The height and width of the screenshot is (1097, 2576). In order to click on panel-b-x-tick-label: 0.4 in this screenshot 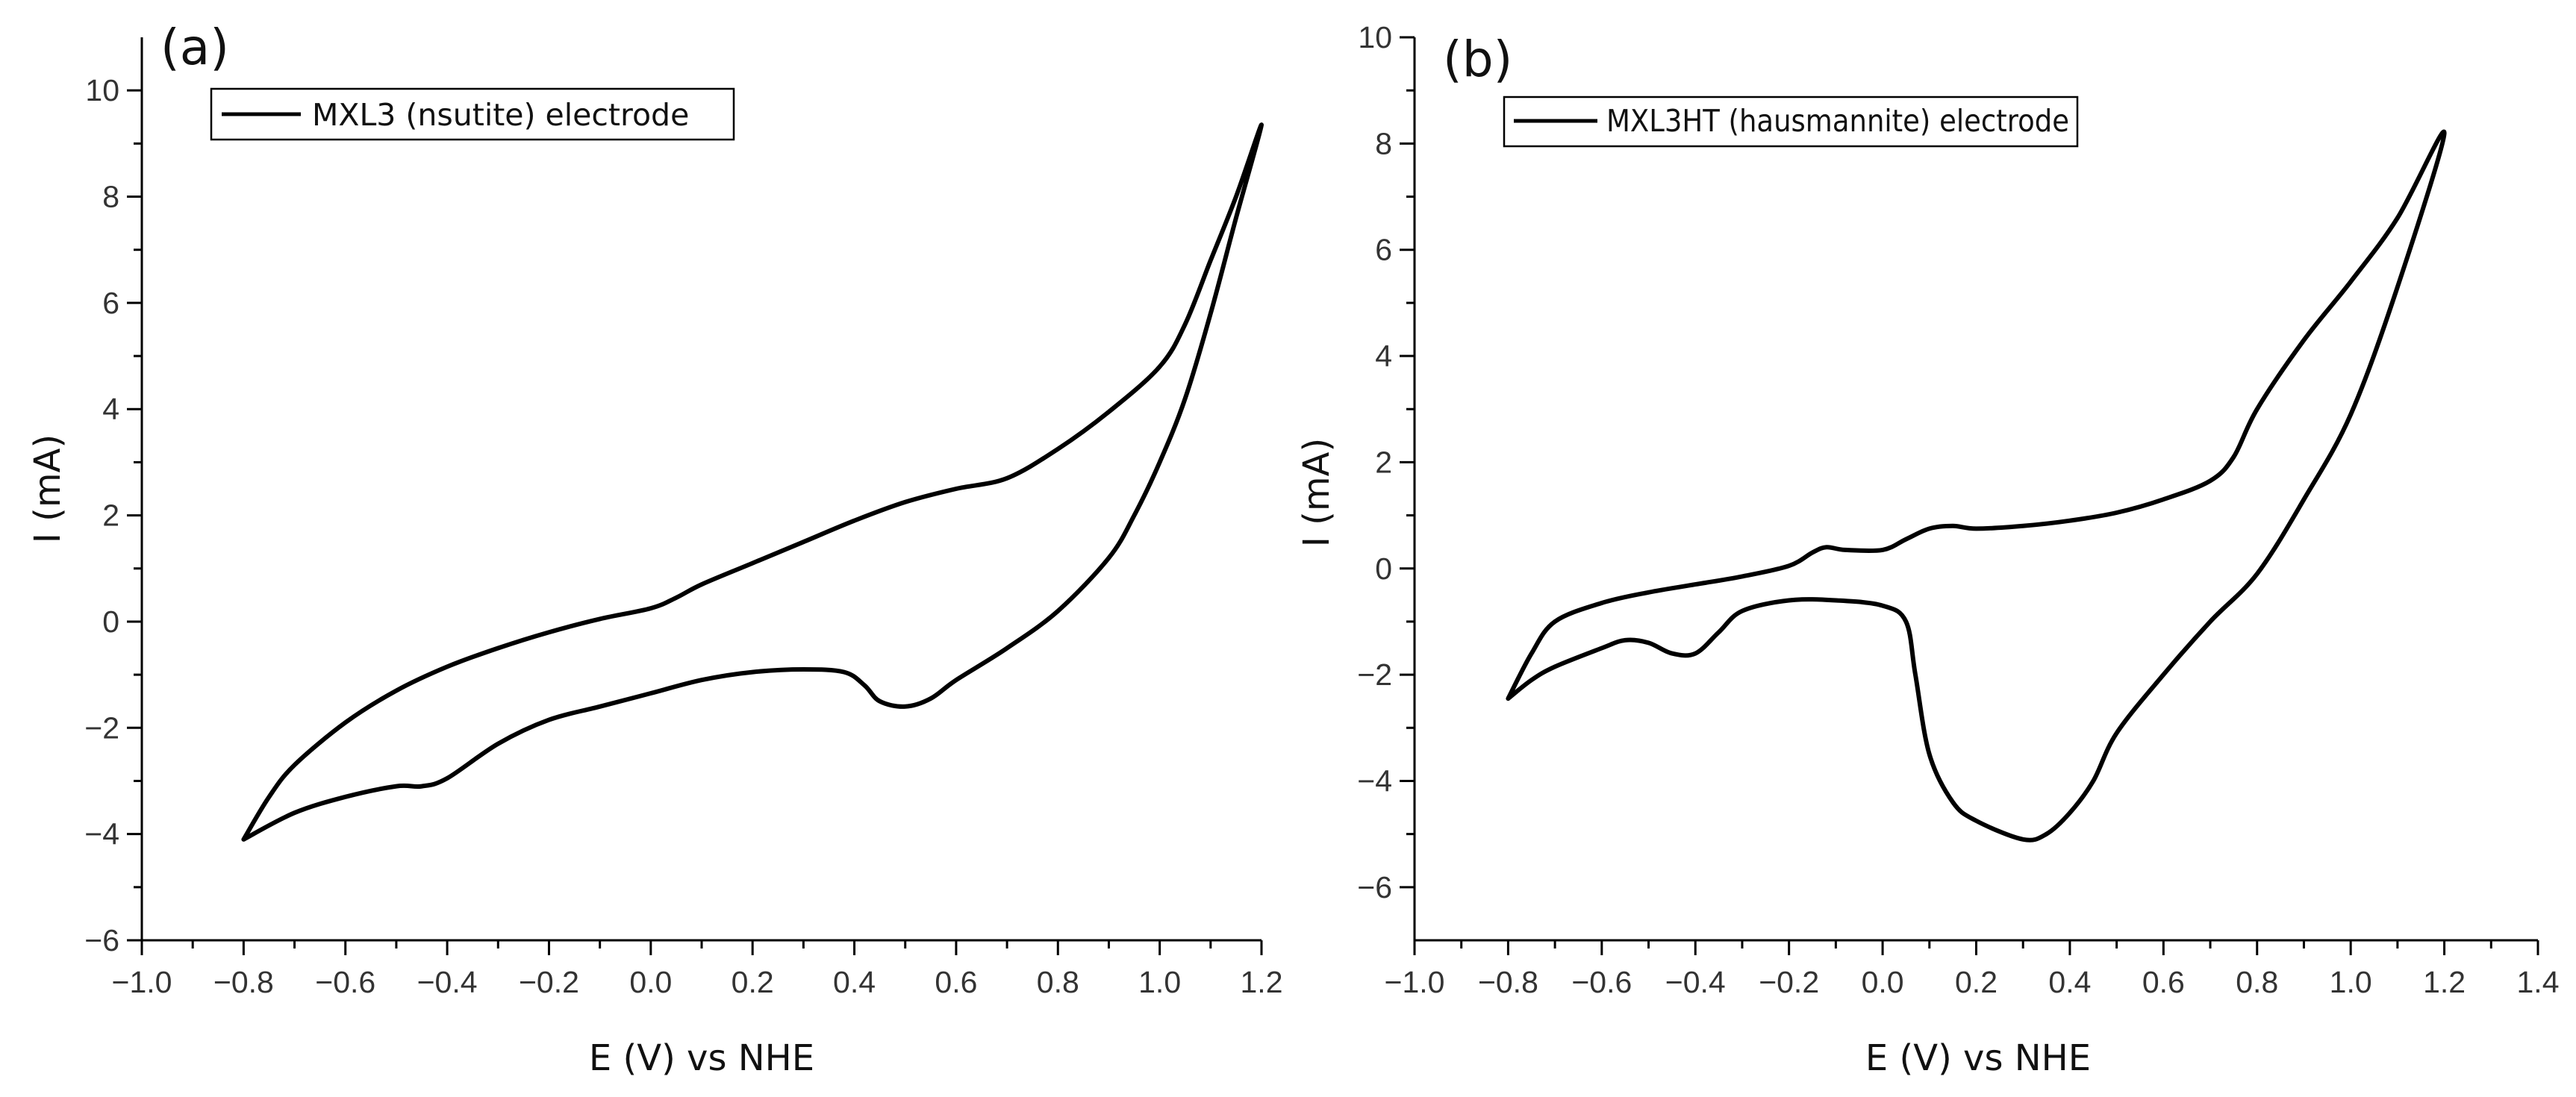, I will do `click(2069, 982)`.